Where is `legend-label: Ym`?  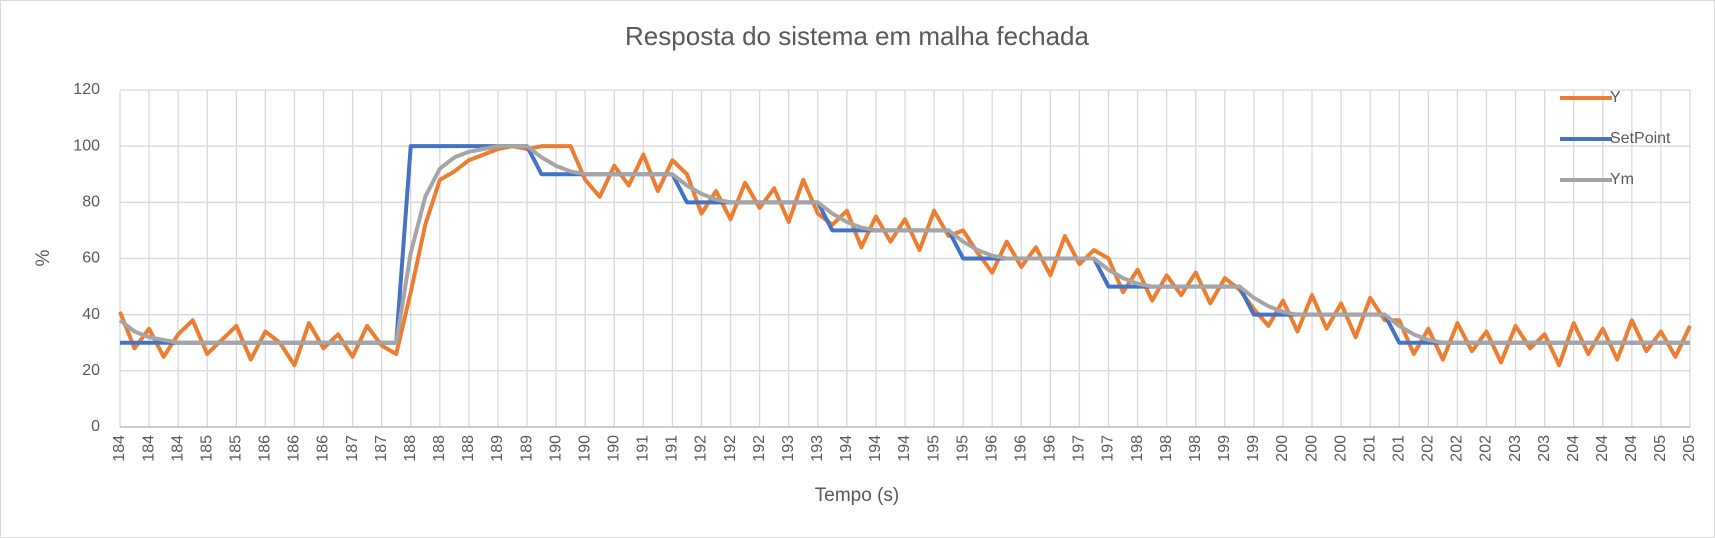
legend-label: Ym is located at coordinates (1622, 179).